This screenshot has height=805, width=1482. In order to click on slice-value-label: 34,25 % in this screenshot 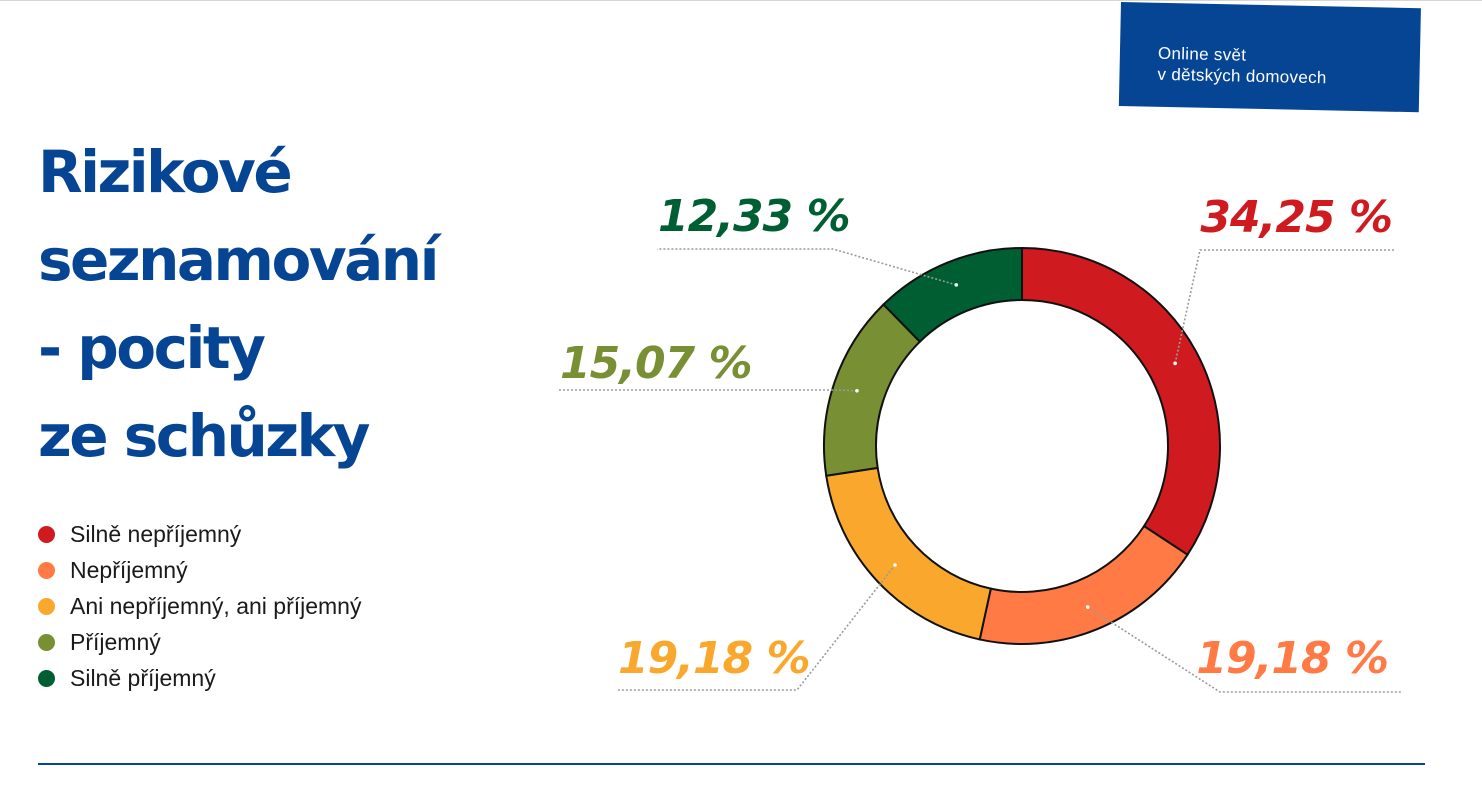, I will do `click(1296, 217)`.